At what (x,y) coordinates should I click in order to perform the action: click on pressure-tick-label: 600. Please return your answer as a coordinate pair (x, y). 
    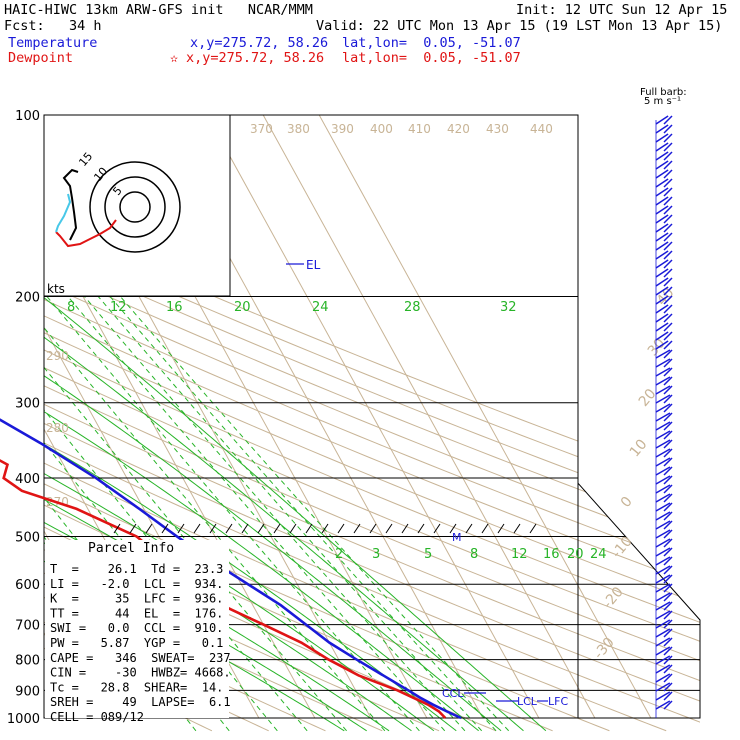
    Looking at the image, I should click on (27, 585).